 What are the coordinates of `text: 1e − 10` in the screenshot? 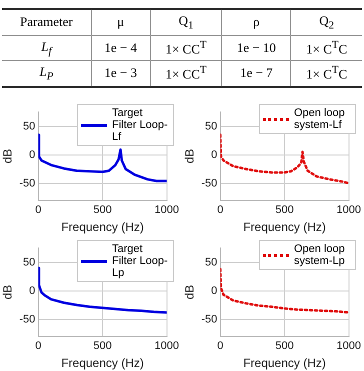 It's located at (256, 47).